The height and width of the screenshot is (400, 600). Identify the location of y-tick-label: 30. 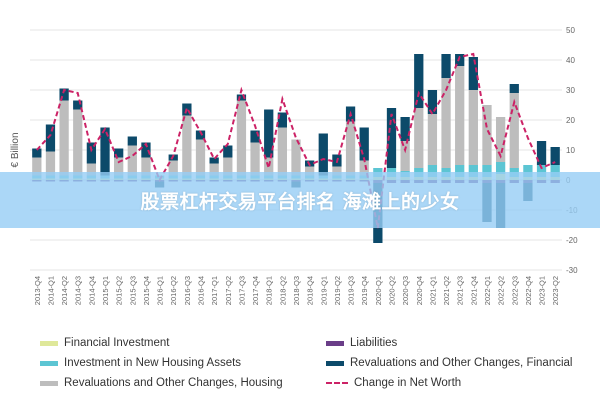
(570, 90).